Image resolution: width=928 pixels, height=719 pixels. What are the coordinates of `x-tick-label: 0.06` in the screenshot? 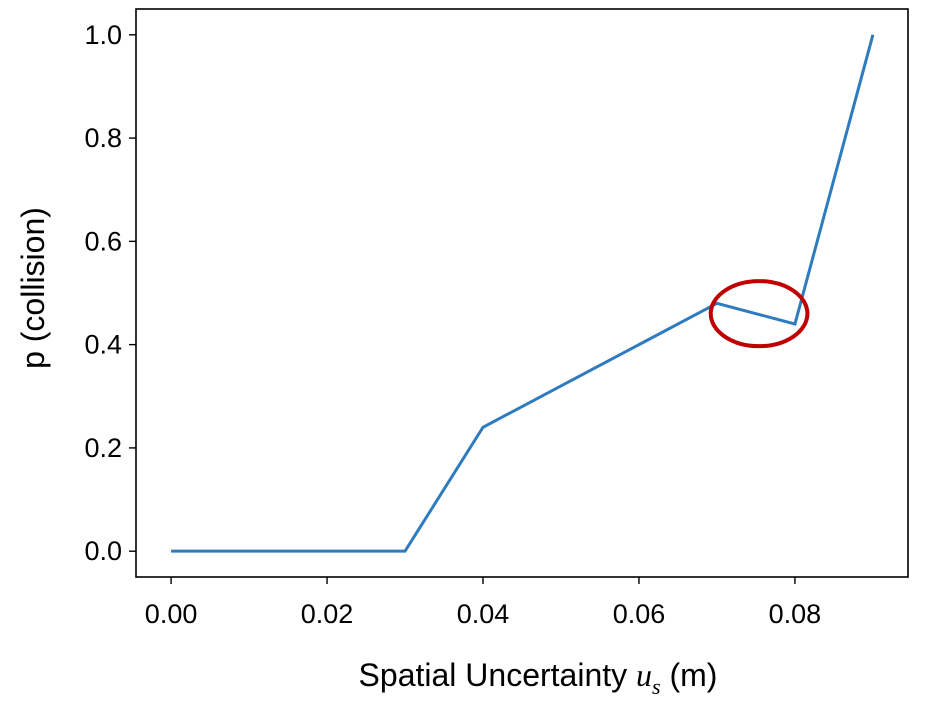 It's located at (639, 614).